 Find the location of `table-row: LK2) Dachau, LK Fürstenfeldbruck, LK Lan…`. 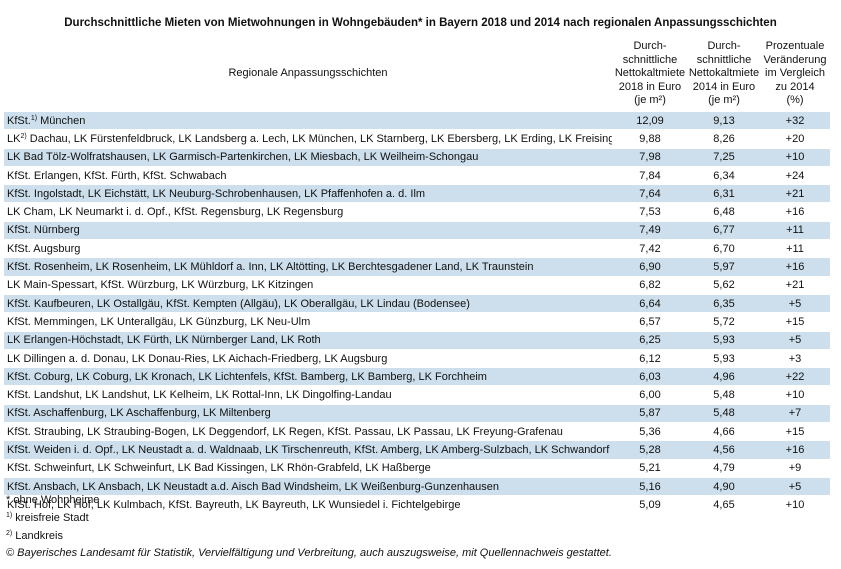

table-row: LK2) Dachau, LK Fürstenfeldbruck, LK Lan… is located at coordinates (417, 139).